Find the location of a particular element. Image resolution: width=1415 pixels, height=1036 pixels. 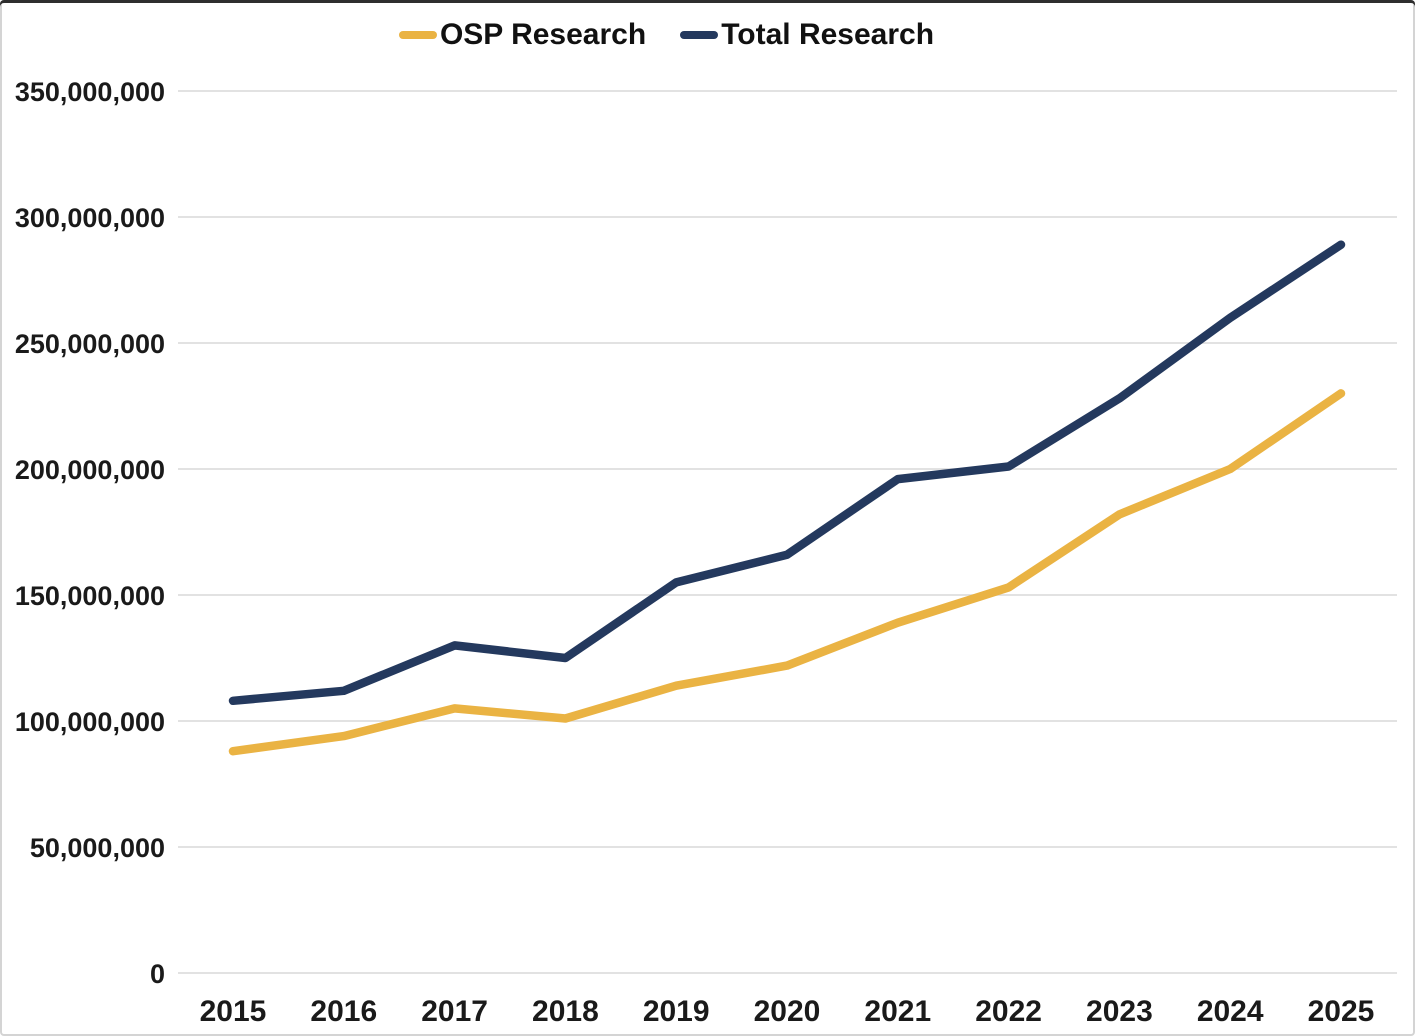

y-tick-label: 50,000,000 is located at coordinates (97, 848).